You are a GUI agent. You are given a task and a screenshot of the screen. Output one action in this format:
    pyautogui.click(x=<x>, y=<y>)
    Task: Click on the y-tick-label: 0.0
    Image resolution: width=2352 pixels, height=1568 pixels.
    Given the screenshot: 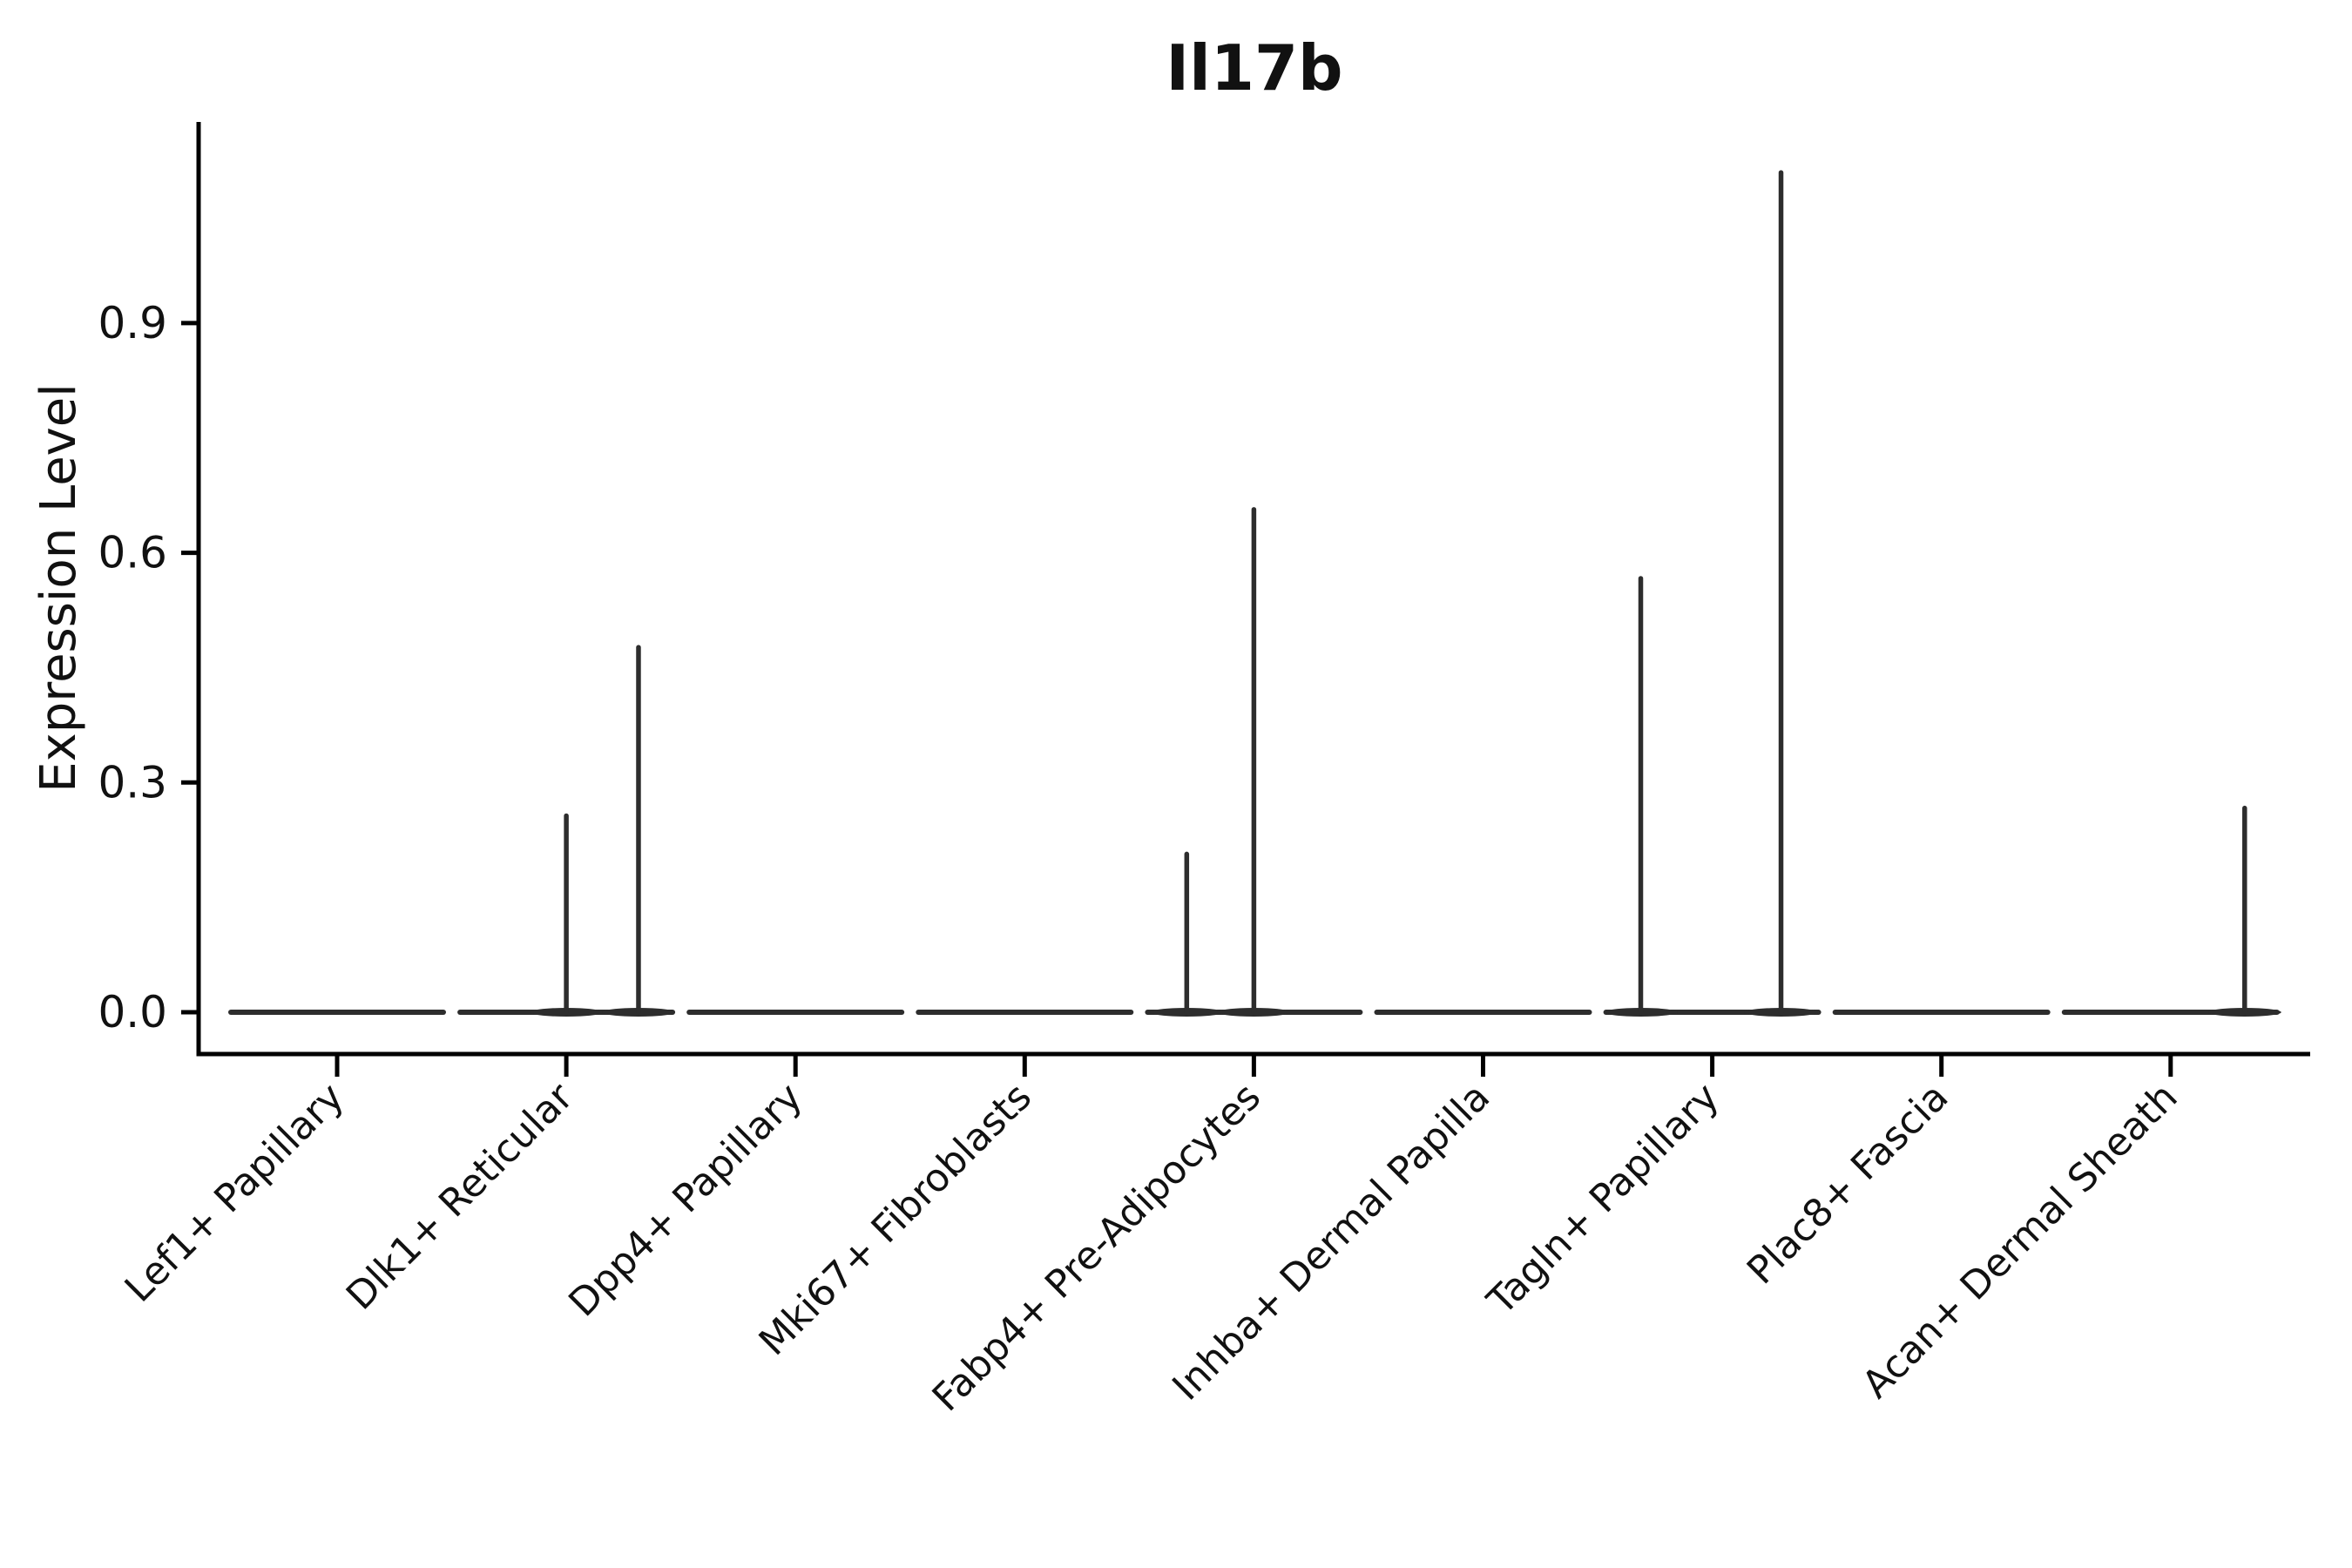 What is the action you would take?
    pyautogui.click(x=132, y=1012)
    